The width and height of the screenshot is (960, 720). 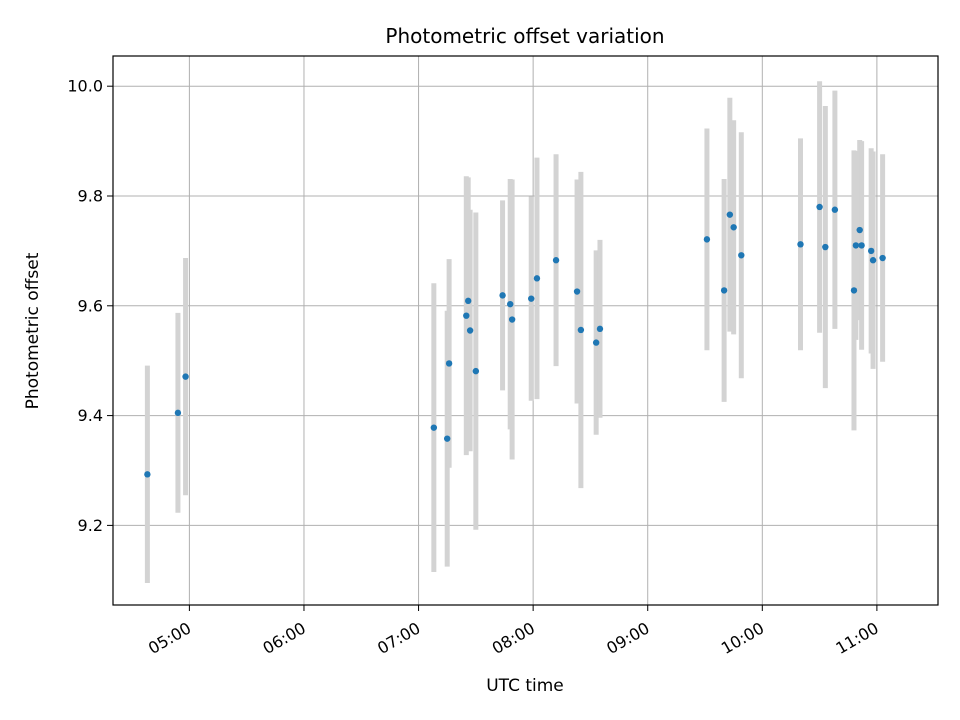 What do you see at coordinates (90, 525) in the screenshot?
I see `y-tick-label: 9.2` at bounding box center [90, 525].